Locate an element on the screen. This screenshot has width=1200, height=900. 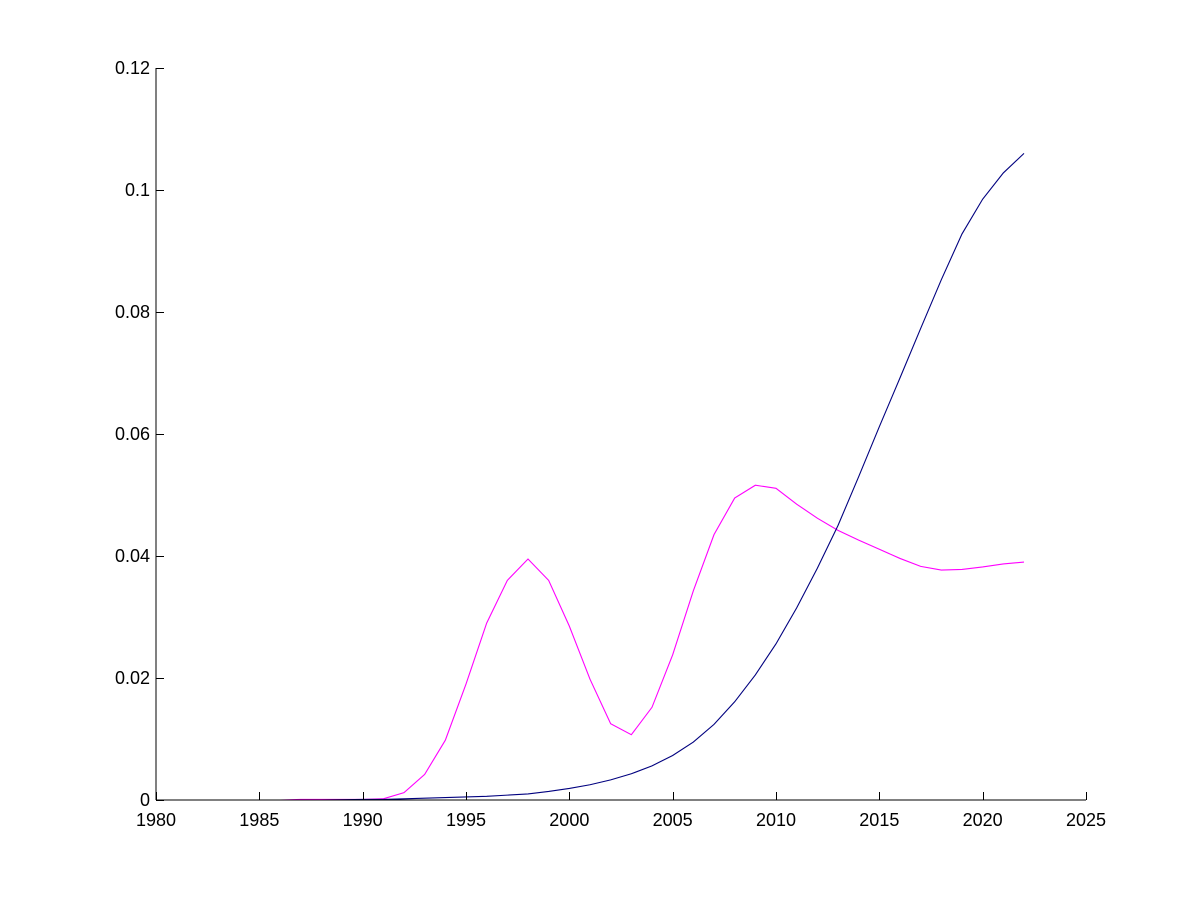
x-tick-label: 2000 is located at coordinates (569, 820).